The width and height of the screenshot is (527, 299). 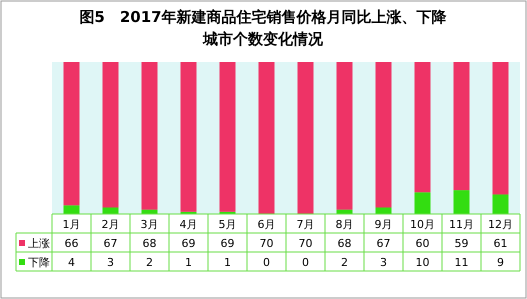 What do you see at coordinates (501, 243) in the screenshot?
I see `data-label: 61` at bounding box center [501, 243].